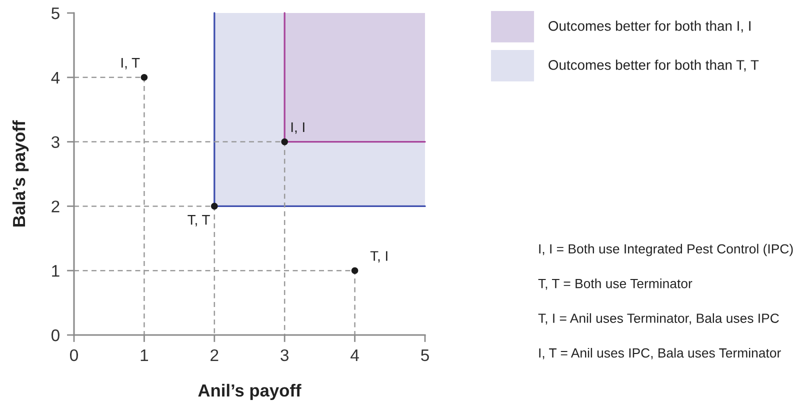 The height and width of the screenshot is (415, 809). I want to click on y-tick-label: 0, so click(55, 335).